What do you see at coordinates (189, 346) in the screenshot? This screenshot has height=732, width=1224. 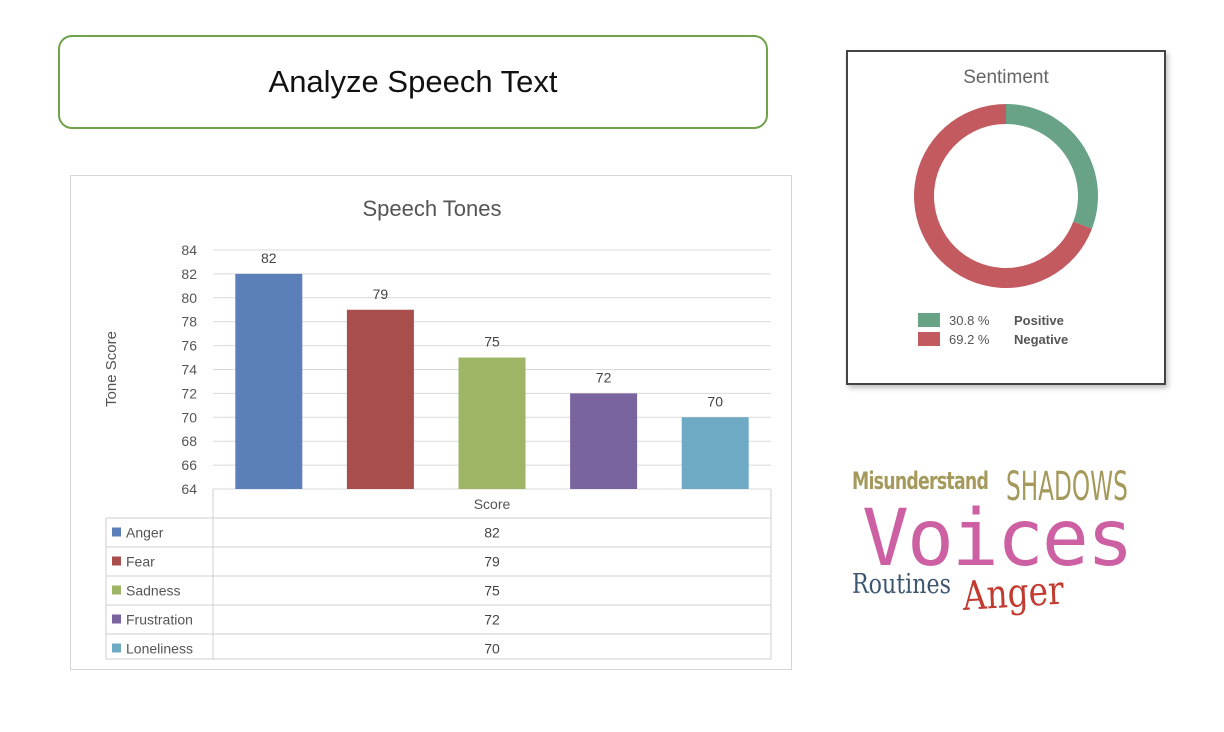 I see `y-tick-label: 76` at bounding box center [189, 346].